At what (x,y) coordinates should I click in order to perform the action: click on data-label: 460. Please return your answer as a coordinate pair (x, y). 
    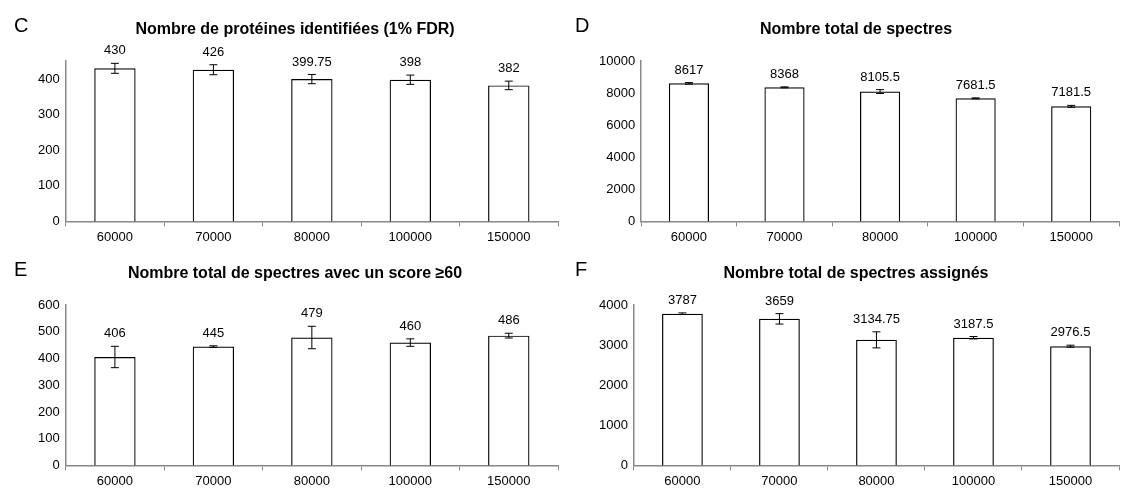
    Looking at the image, I should click on (410, 325).